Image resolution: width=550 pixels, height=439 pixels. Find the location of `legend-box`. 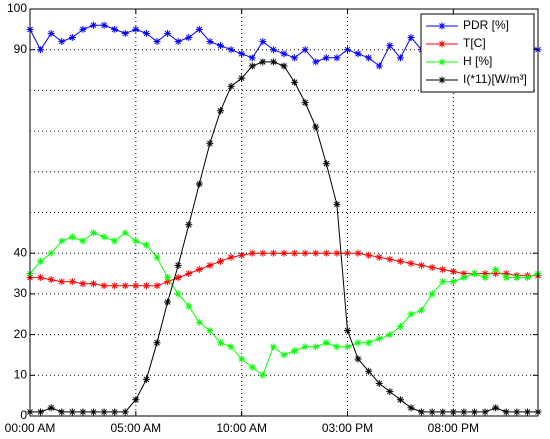

legend-box is located at coordinates (477, 53).